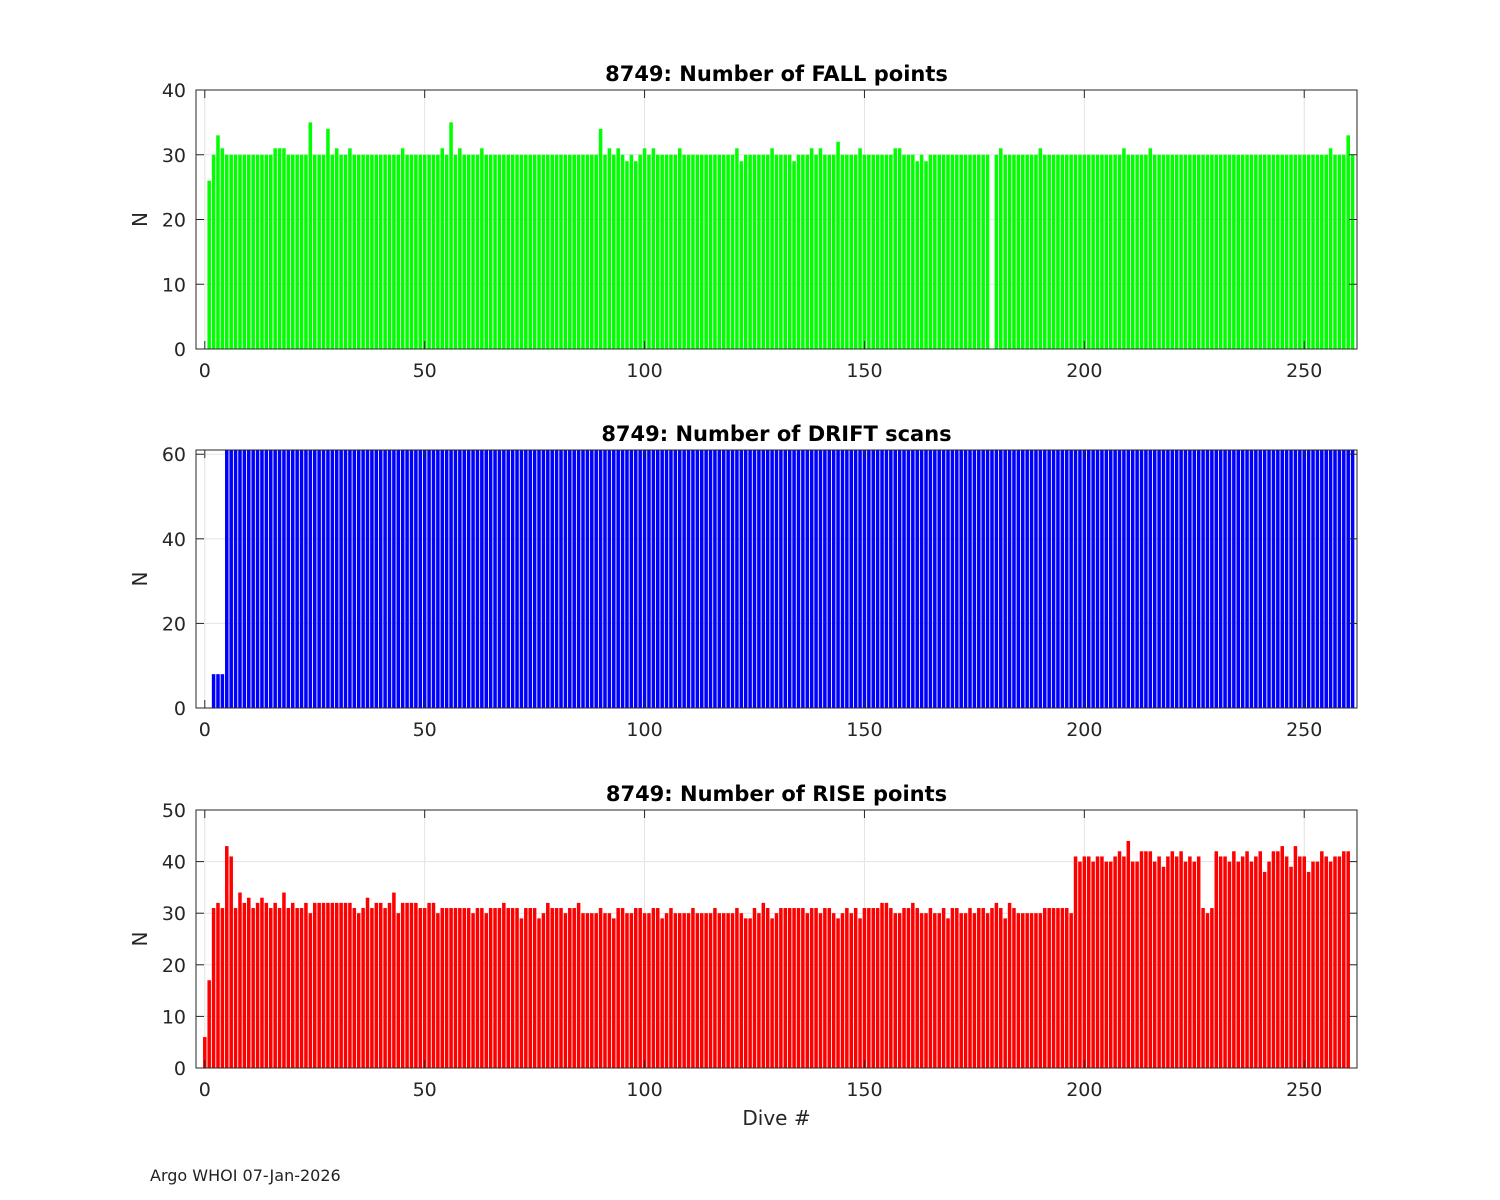  What do you see at coordinates (644, 1090) in the screenshot?
I see `x-tick-label: 100` at bounding box center [644, 1090].